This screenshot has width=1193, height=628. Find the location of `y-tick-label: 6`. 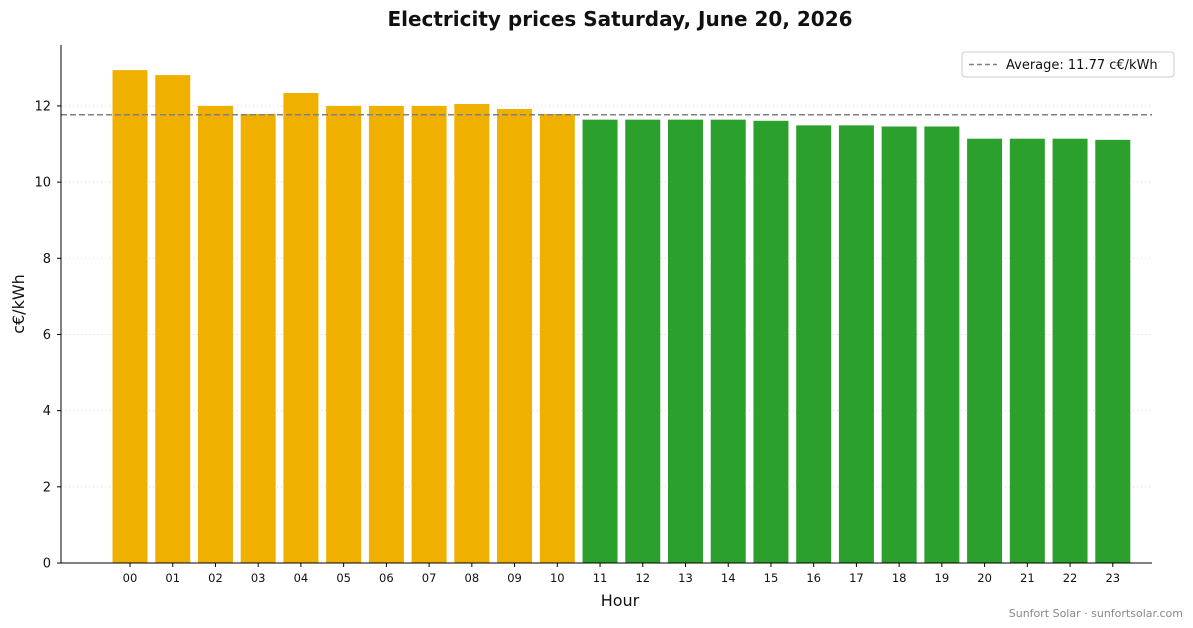

y-tick-label: 6 is located at coordinates (47, 335).